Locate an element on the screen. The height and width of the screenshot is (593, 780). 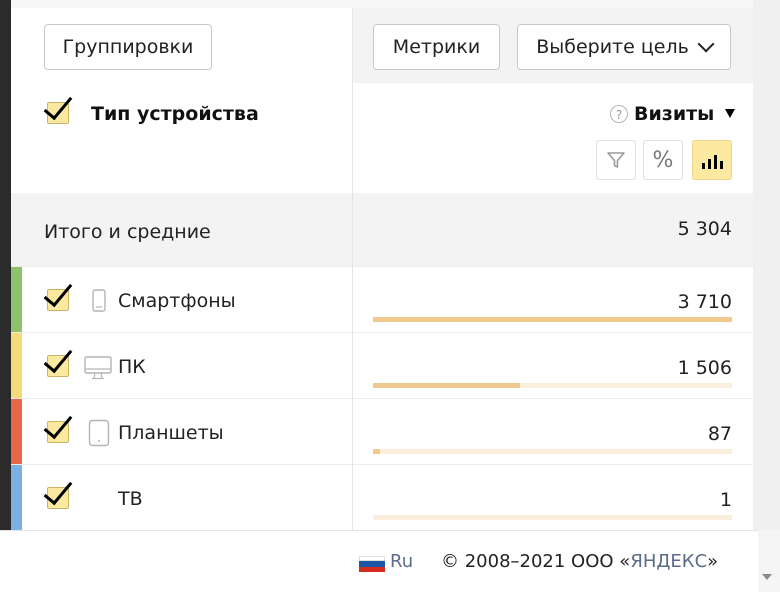
filter-button is located at coordinates (616, 160).